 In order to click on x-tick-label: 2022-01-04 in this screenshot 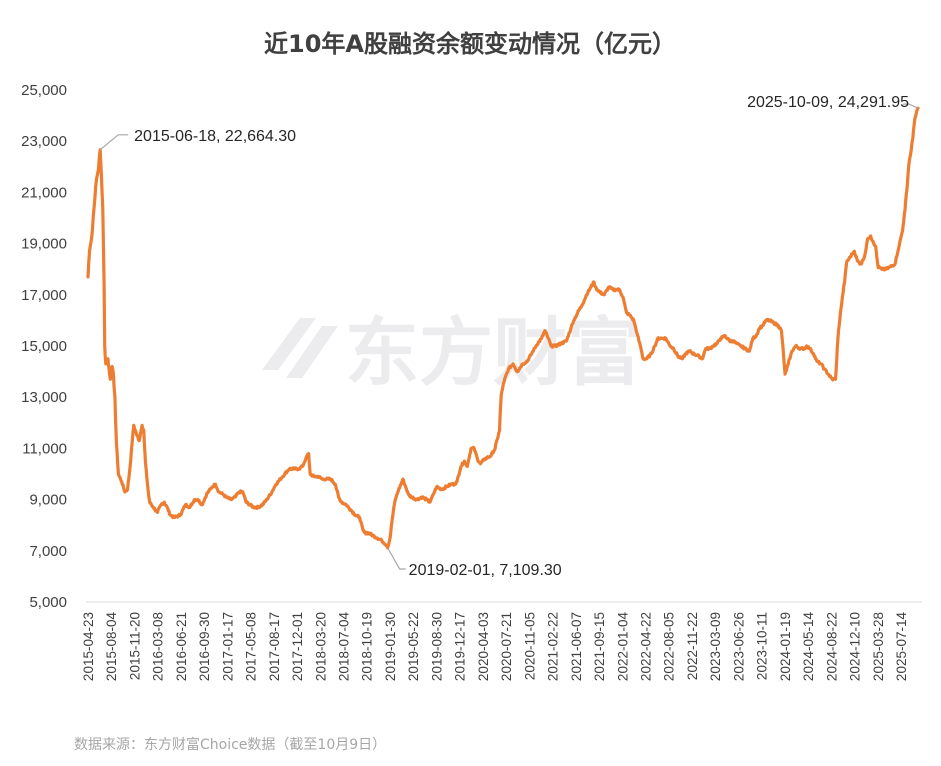, I will do `click(622, 647)`.